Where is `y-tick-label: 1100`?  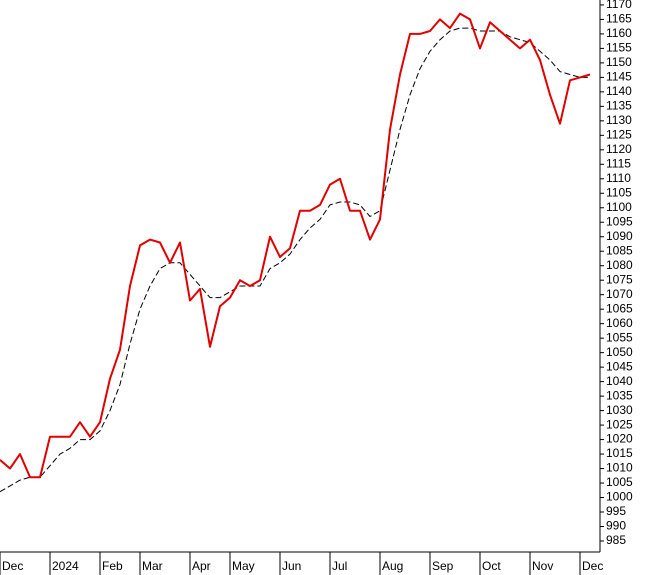 y-tick-label: 1100 is located at coordinates (619, 207).